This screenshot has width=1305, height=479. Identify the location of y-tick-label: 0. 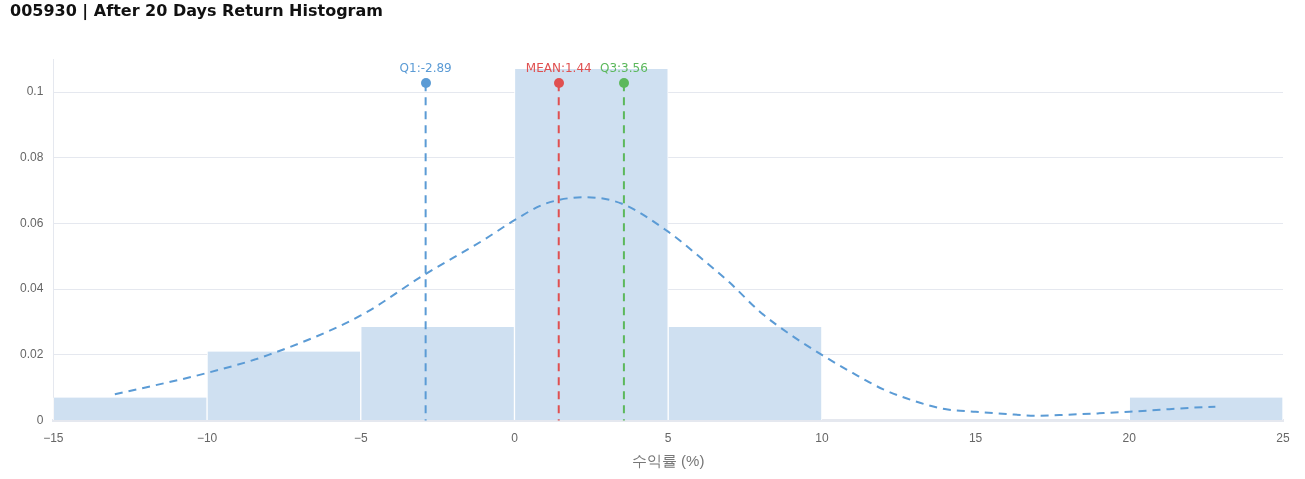
(40, 419).